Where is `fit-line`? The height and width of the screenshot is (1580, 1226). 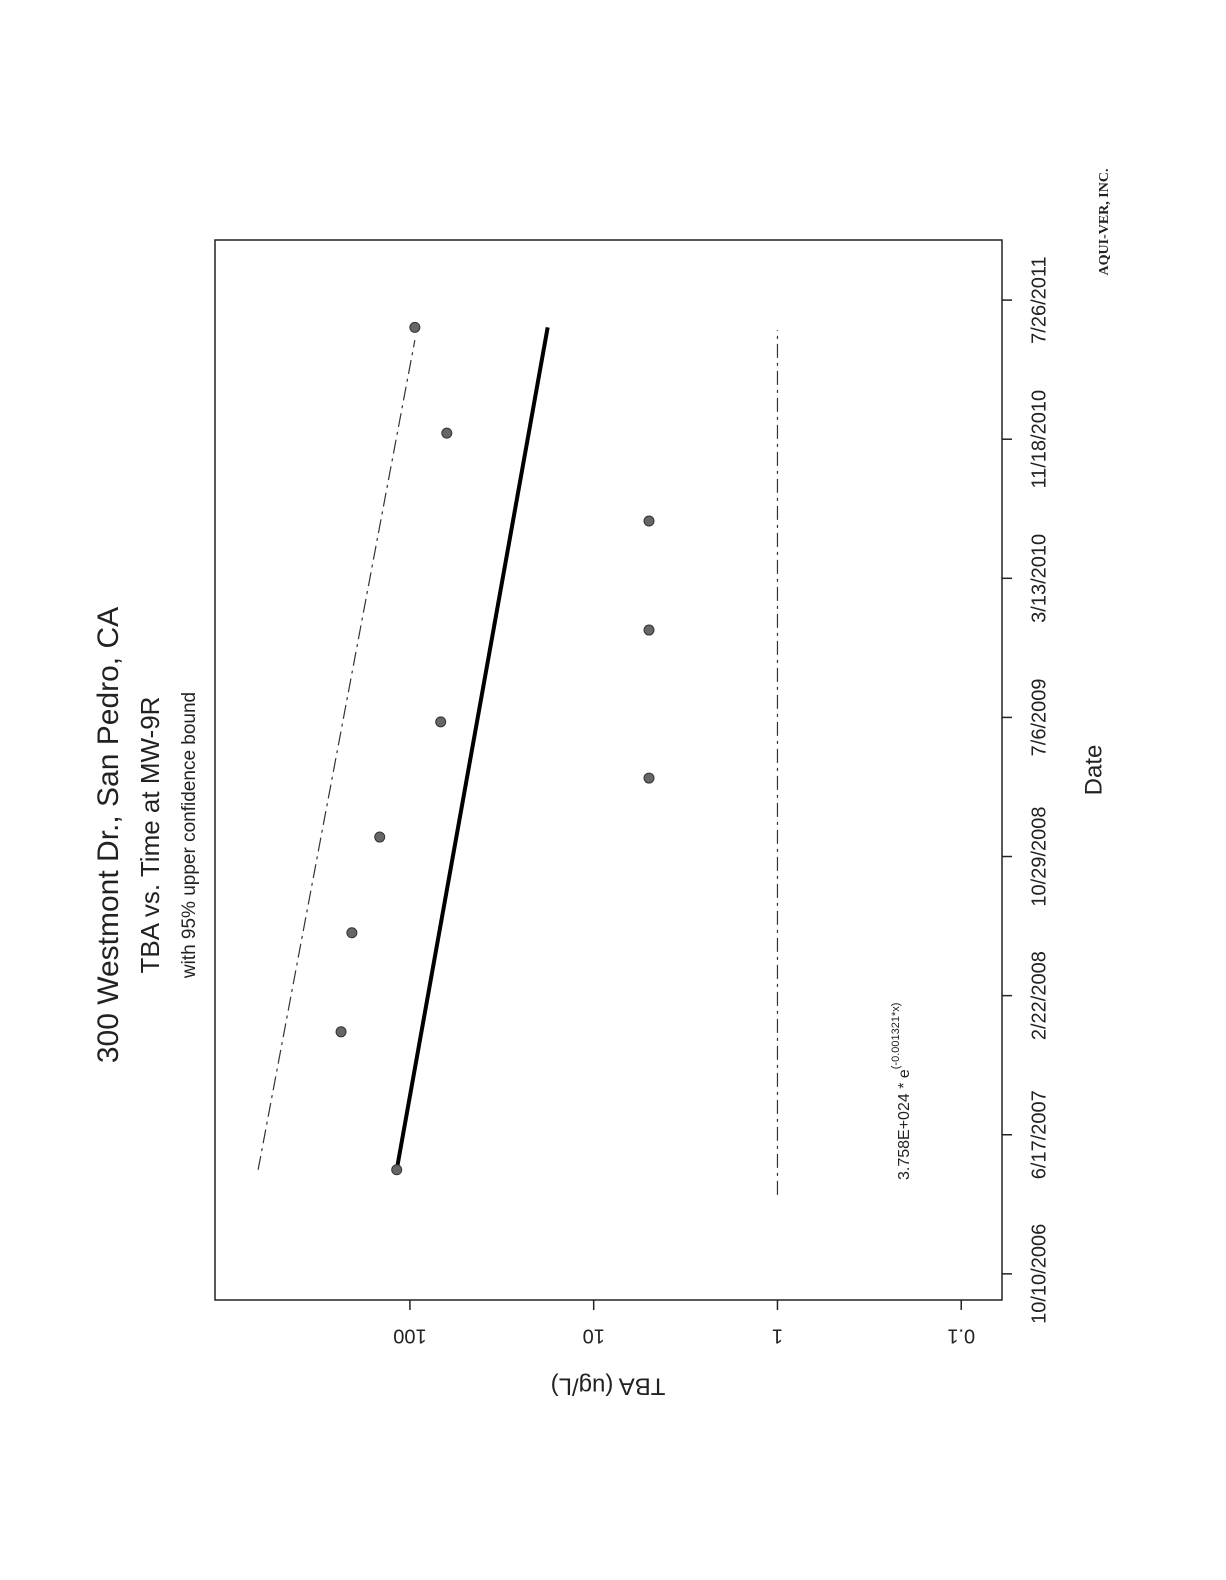
fit-line is located at coordinates (472, 749).